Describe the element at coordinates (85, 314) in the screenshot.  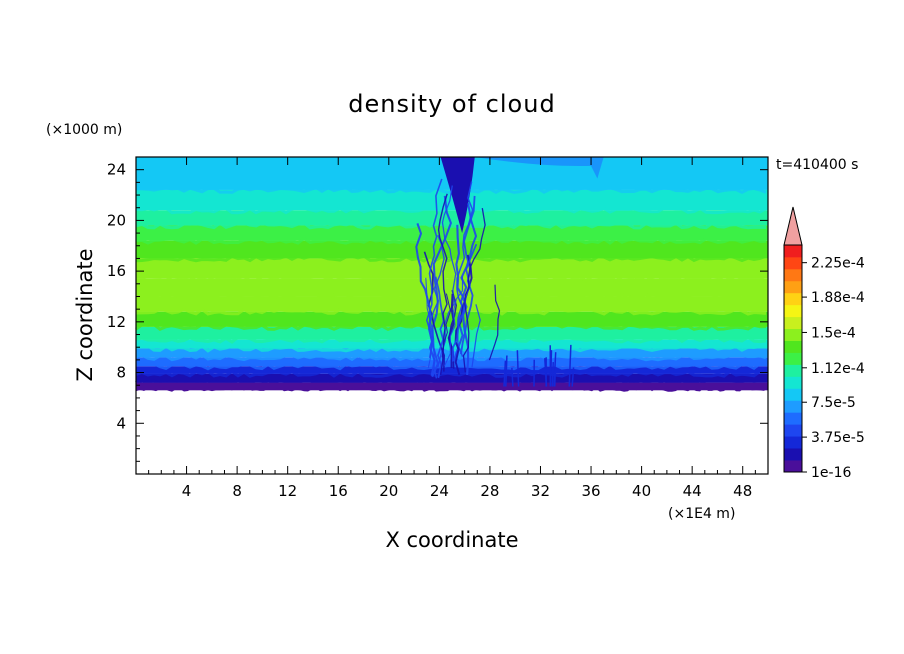
I see `y-axis-label: Z coordinate` at that location.